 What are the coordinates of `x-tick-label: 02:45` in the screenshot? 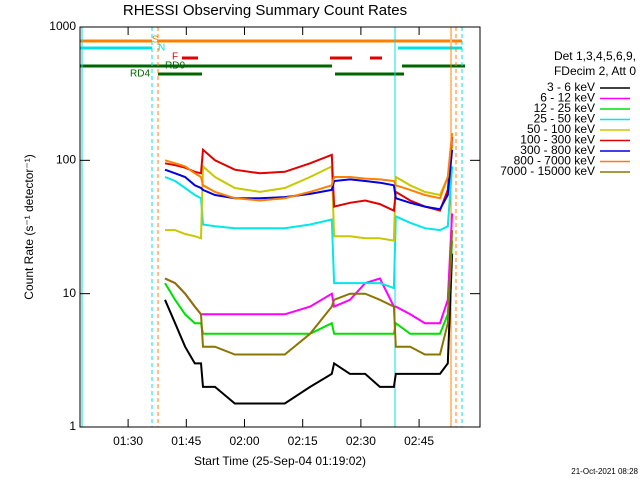 It's located at (419, 441).